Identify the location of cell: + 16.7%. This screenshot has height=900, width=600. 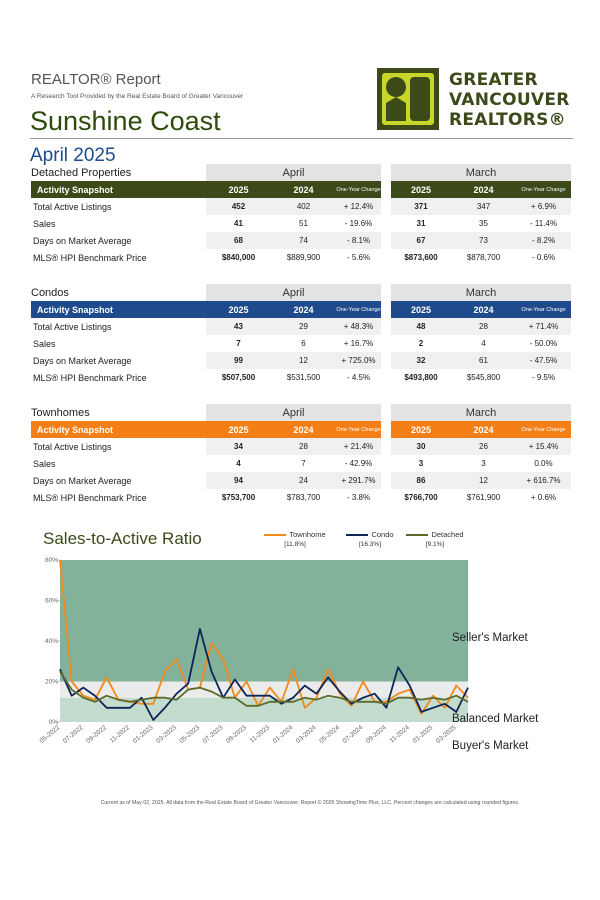
(358, 343).